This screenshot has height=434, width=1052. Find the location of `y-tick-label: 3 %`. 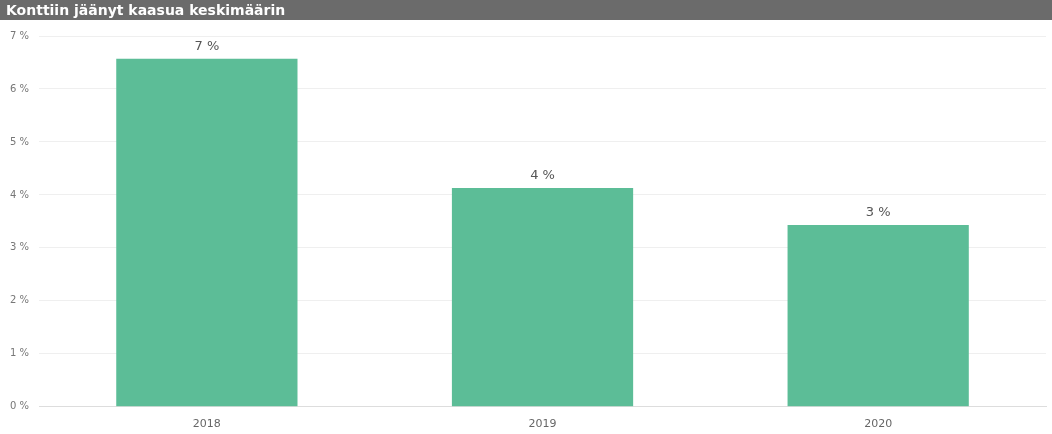

y-tick-label: 3 % is located at coordinates (20, 247).